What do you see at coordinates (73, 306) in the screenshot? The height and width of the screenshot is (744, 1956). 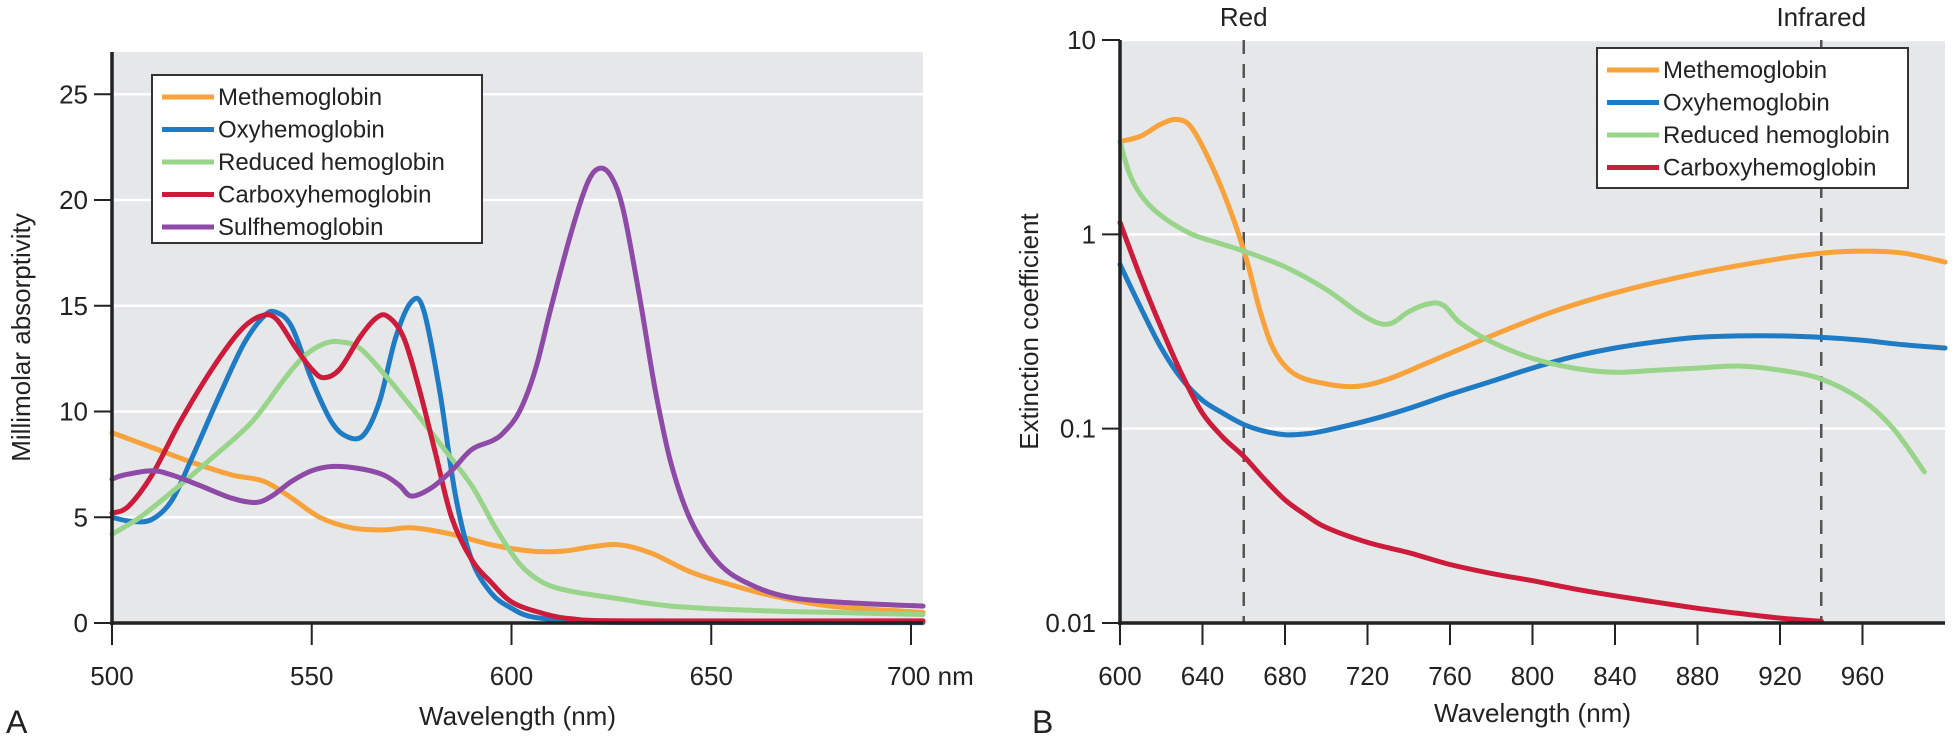 I see `y-tick-label: 15` at bounding box center [73, 306].